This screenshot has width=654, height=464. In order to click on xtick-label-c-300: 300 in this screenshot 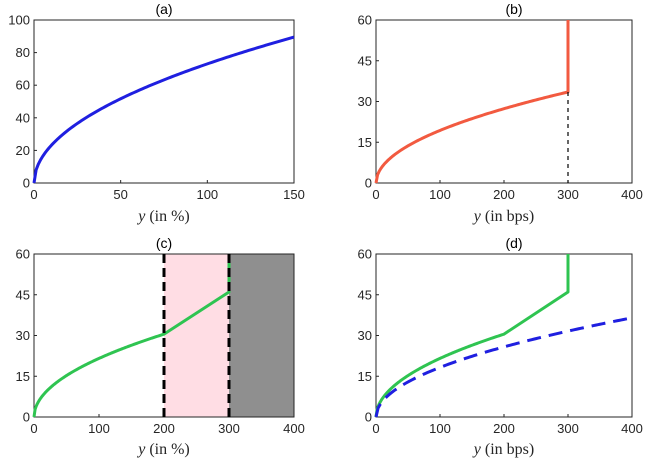, I will do `click(229, 428)`.